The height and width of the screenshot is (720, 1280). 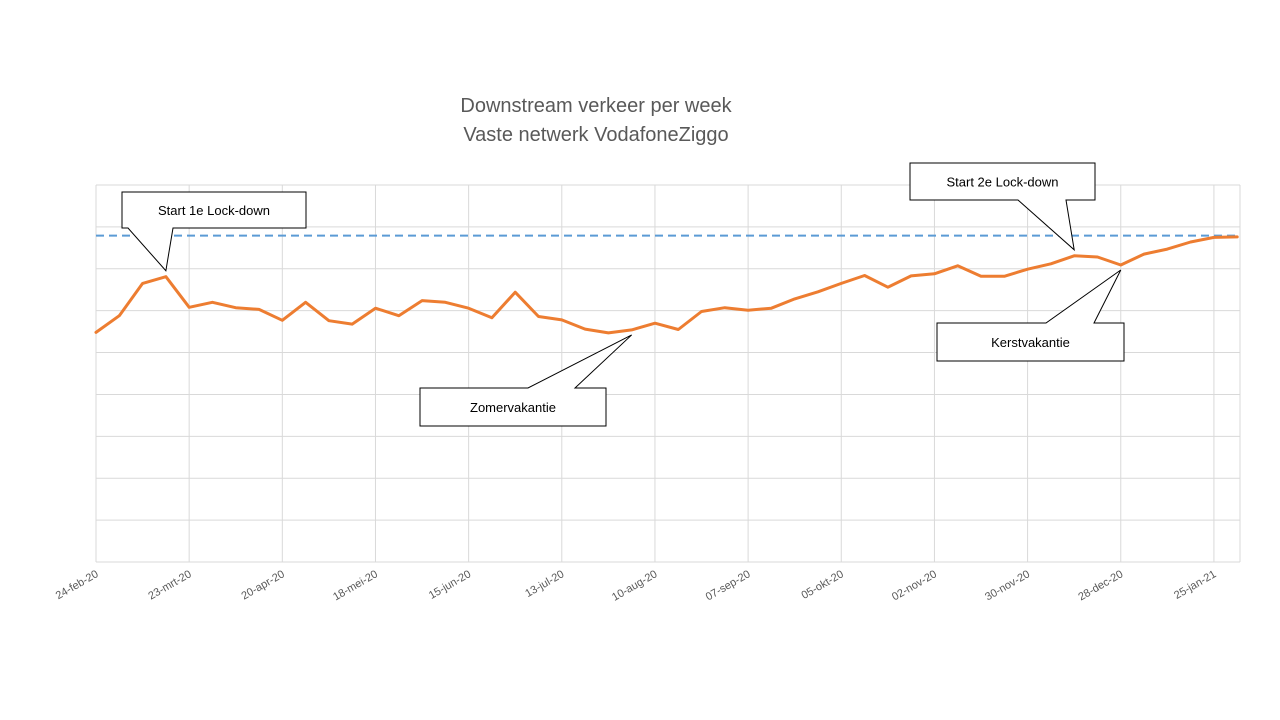 I want to click on callout-label: Start 1e Lock-down, so click(x=214, y=210).